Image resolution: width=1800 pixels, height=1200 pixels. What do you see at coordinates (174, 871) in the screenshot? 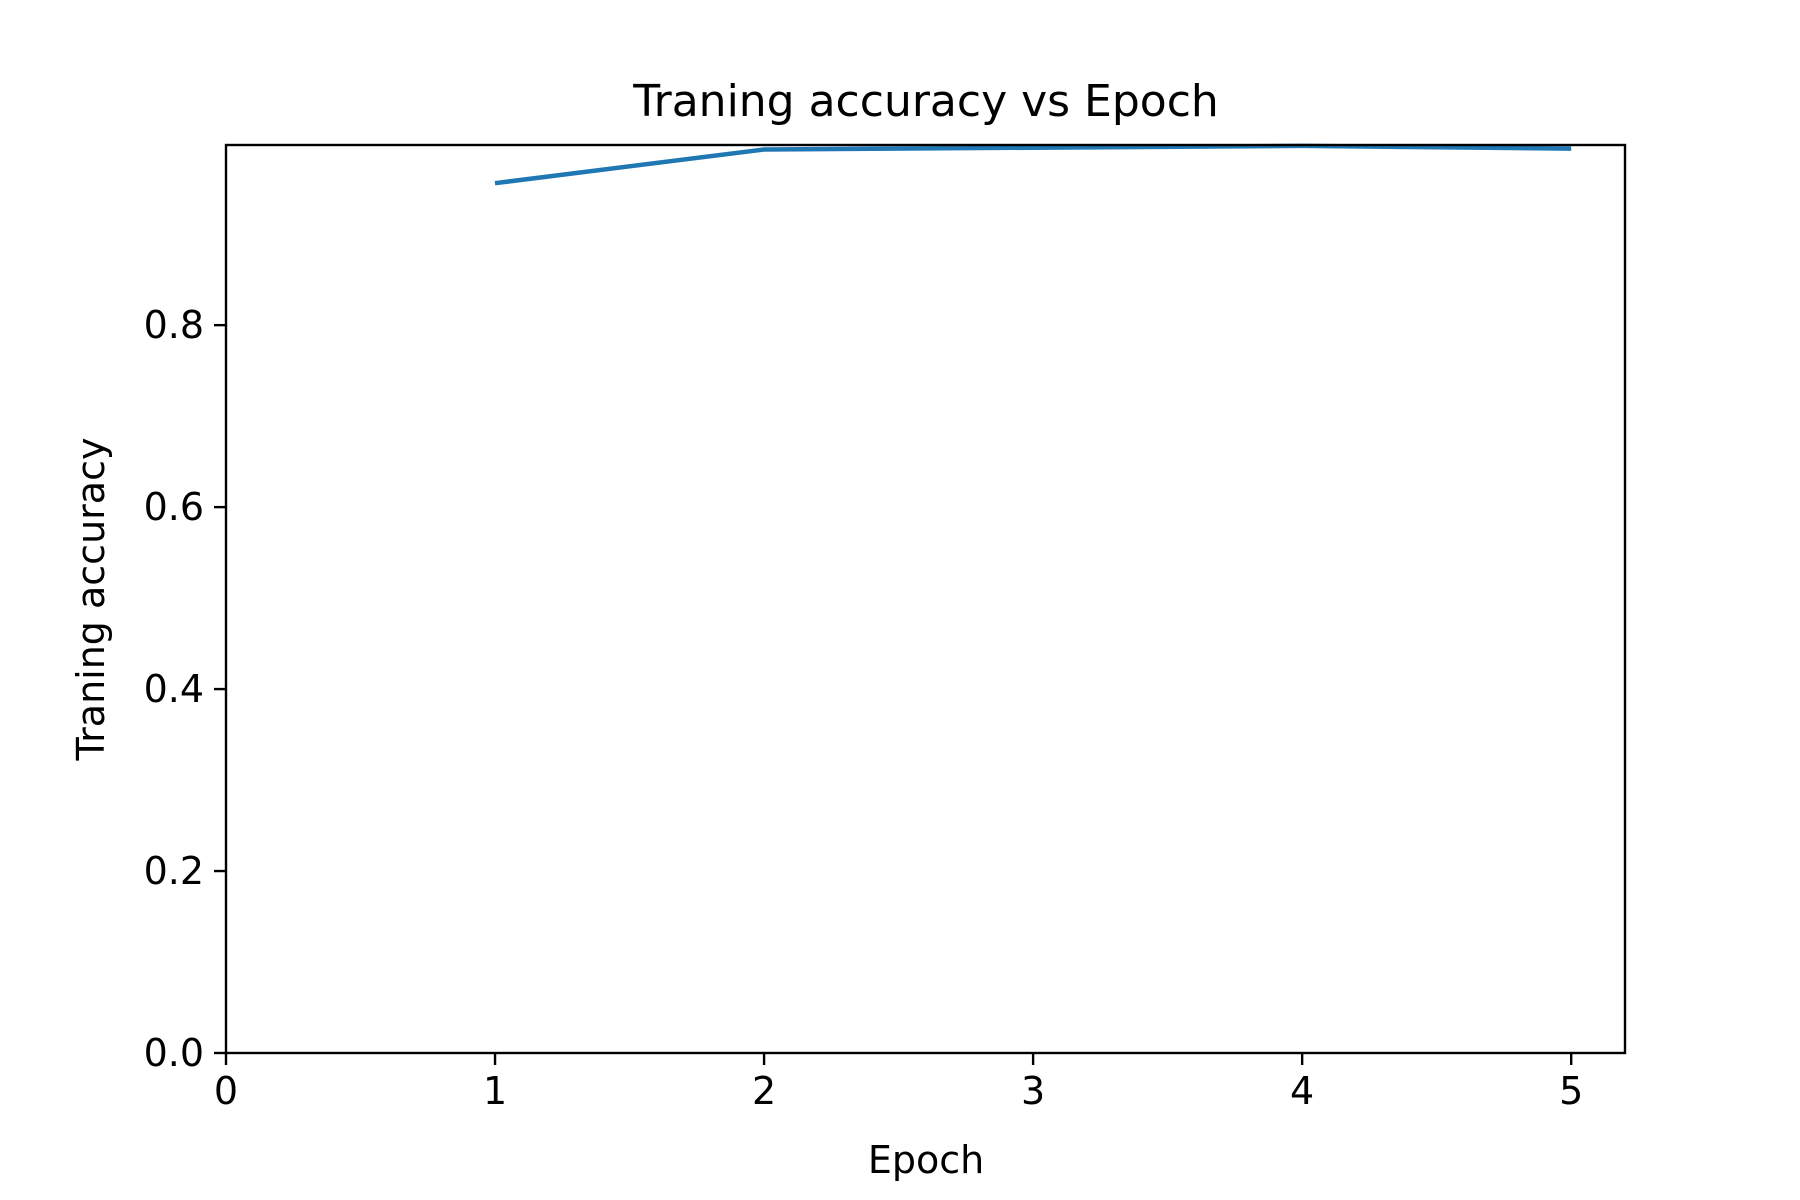
I see `y-tick-label: 0.2` at bounding box center [174, 871].